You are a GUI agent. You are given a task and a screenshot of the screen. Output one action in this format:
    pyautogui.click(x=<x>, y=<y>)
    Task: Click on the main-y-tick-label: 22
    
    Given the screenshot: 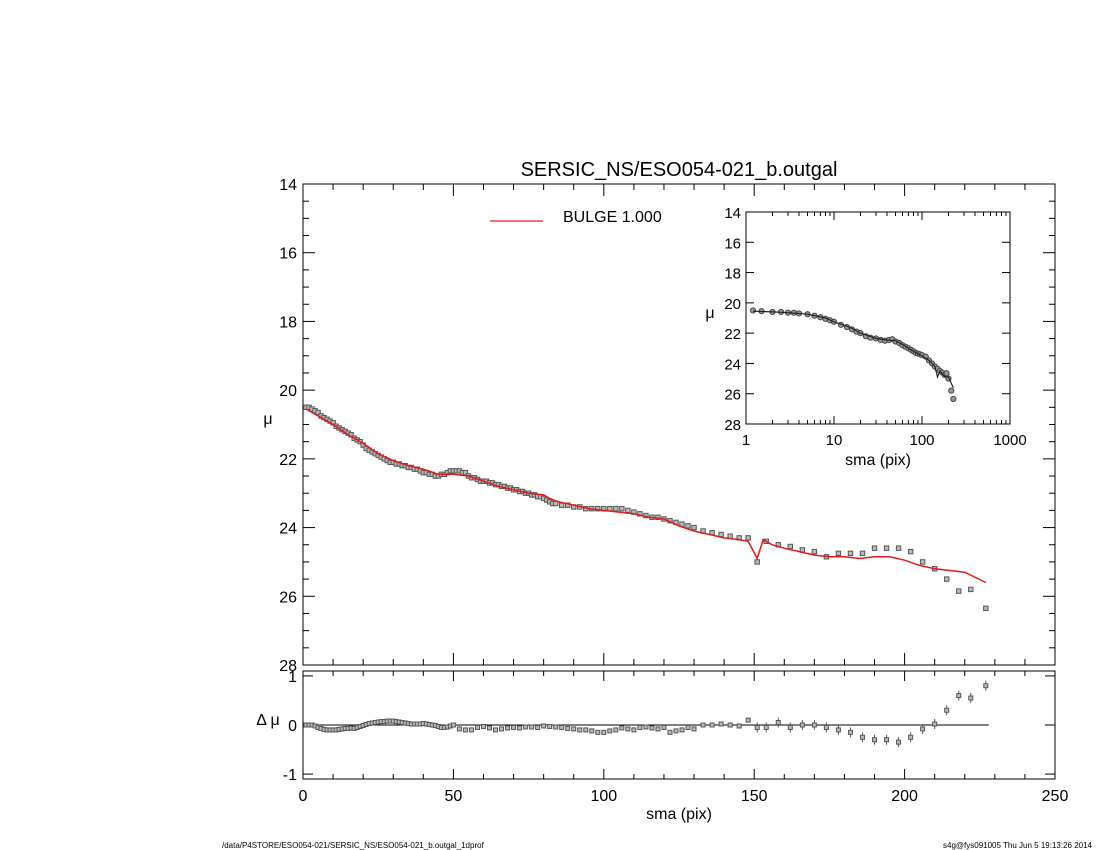 What is the action you would take?
    pyautogui.click(x=288, y=460)
    